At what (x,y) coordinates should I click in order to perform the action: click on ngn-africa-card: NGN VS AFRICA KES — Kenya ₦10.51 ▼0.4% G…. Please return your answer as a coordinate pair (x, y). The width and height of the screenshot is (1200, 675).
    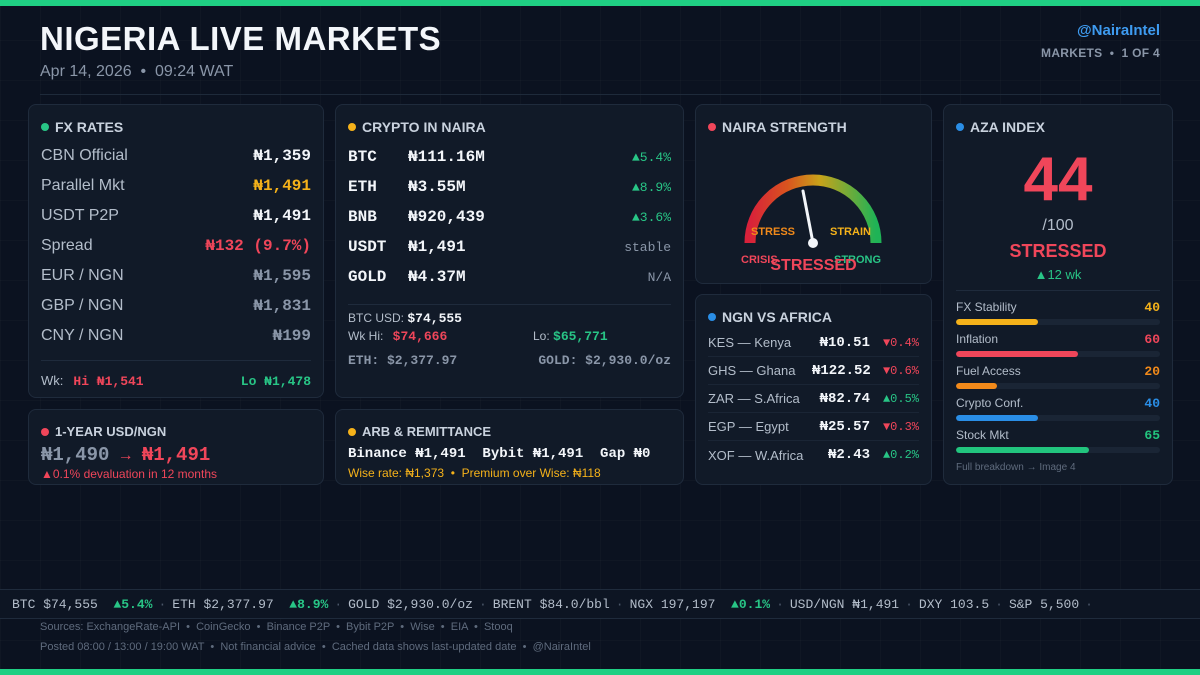
    Looking at the image, I should click on (813, 389).